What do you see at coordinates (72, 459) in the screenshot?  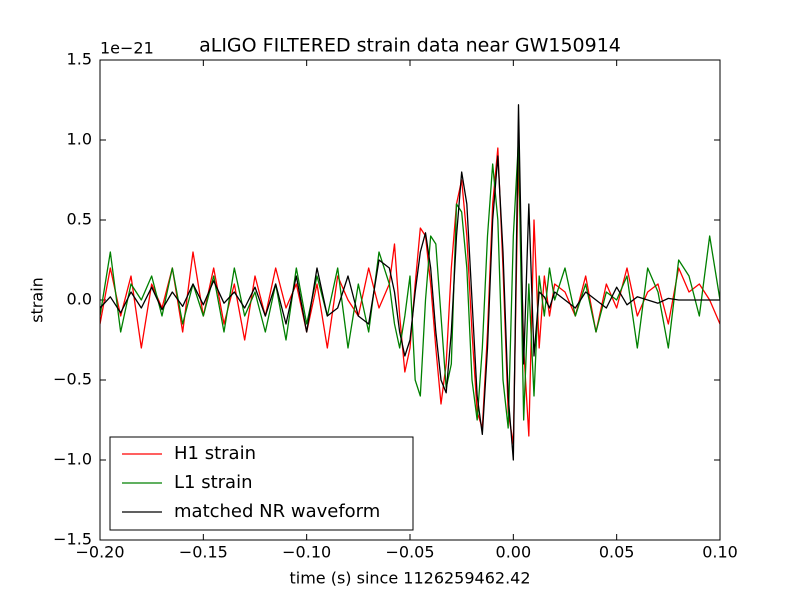 I see `y-tick-label: −1.0` at bounding box center [72, 459].